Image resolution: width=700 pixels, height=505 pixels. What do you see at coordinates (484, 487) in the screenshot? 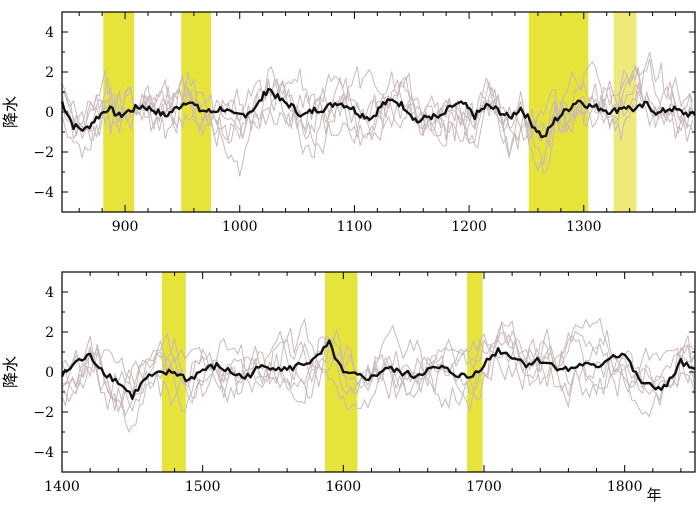
I see `x-tick-label: 1700` at bounding box center [484, 487].